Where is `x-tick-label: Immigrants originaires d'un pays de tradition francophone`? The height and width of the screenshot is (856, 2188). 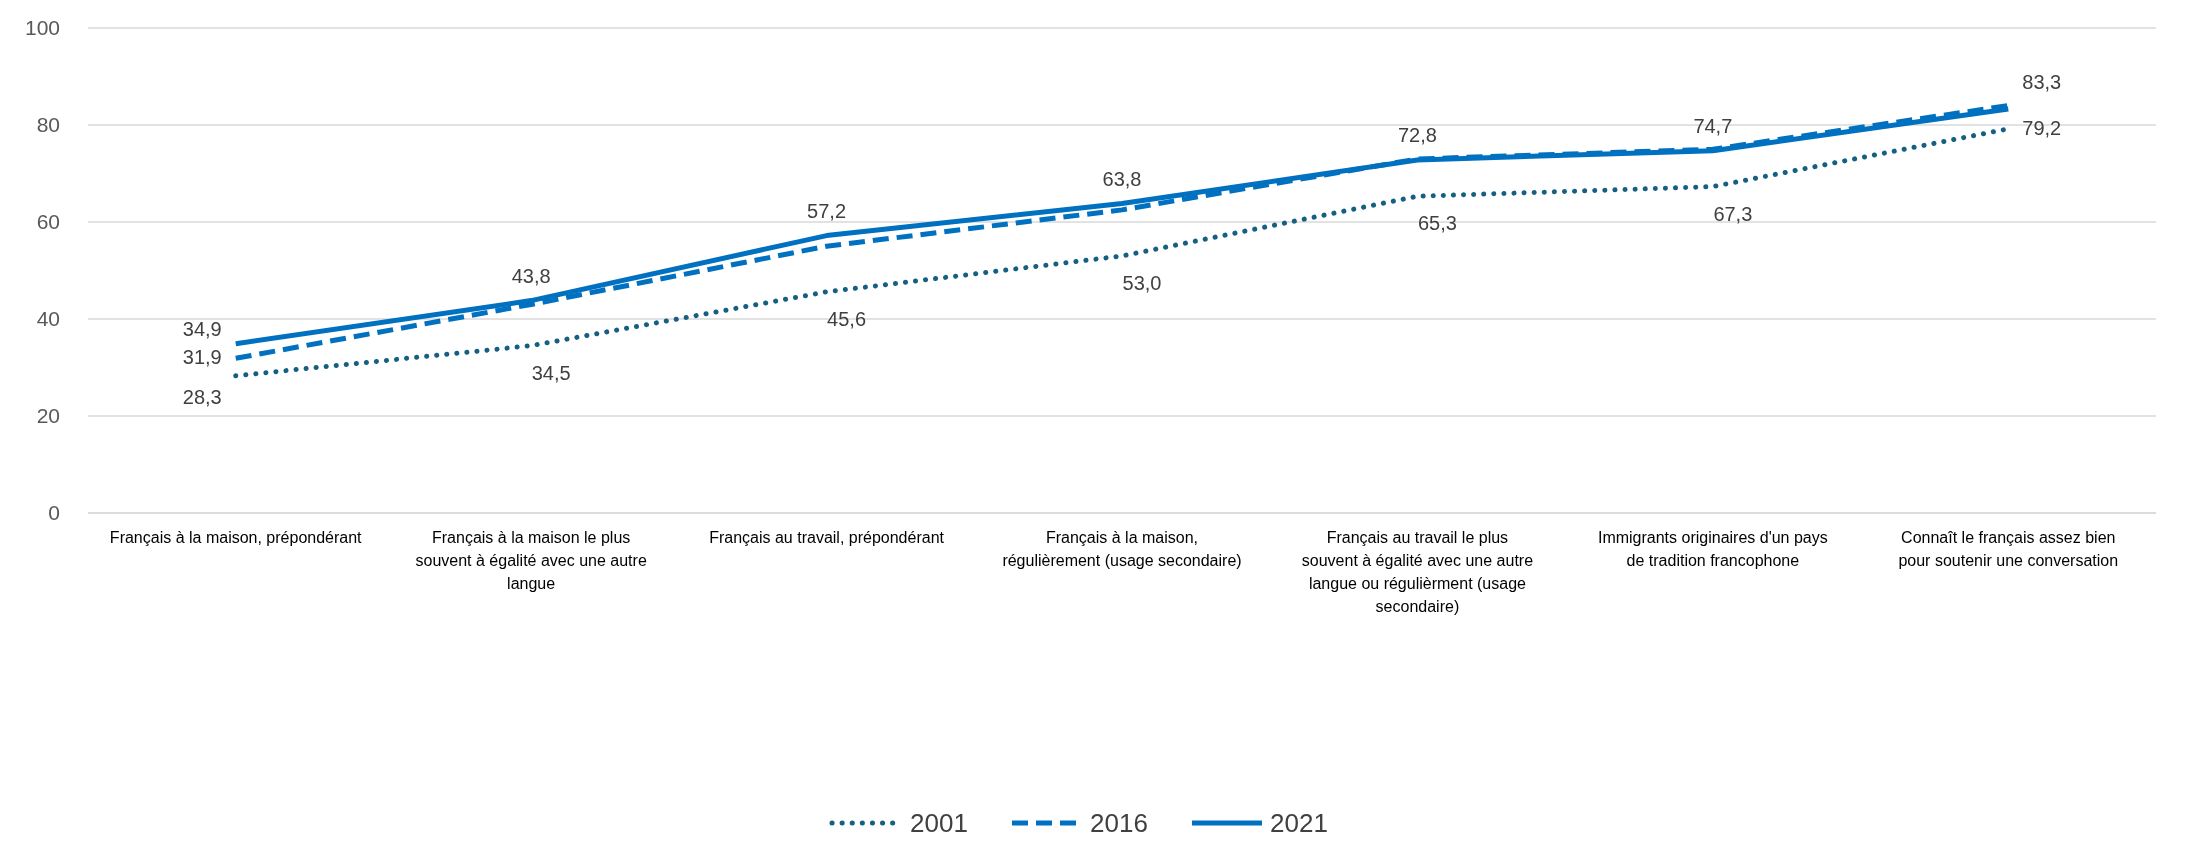 x-tick-label: Immigrants originaires d'un pays de tradition francophone is located at coordinates (1712, 549).